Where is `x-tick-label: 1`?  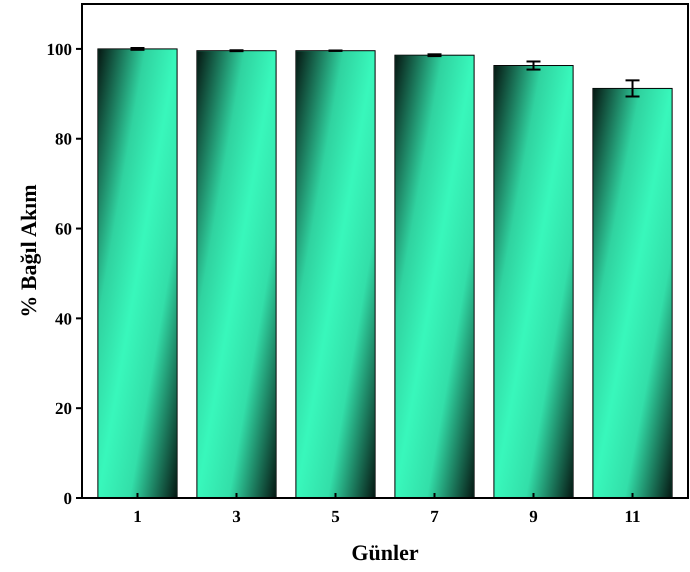 x-tick-label: 1 is located at coordinates (137, 516).